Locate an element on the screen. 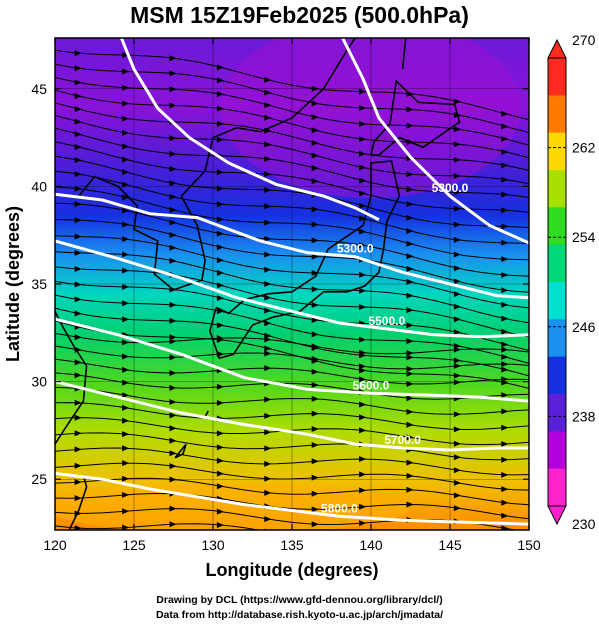  x-tick-label: 130 is located at coordinates (213, 545).